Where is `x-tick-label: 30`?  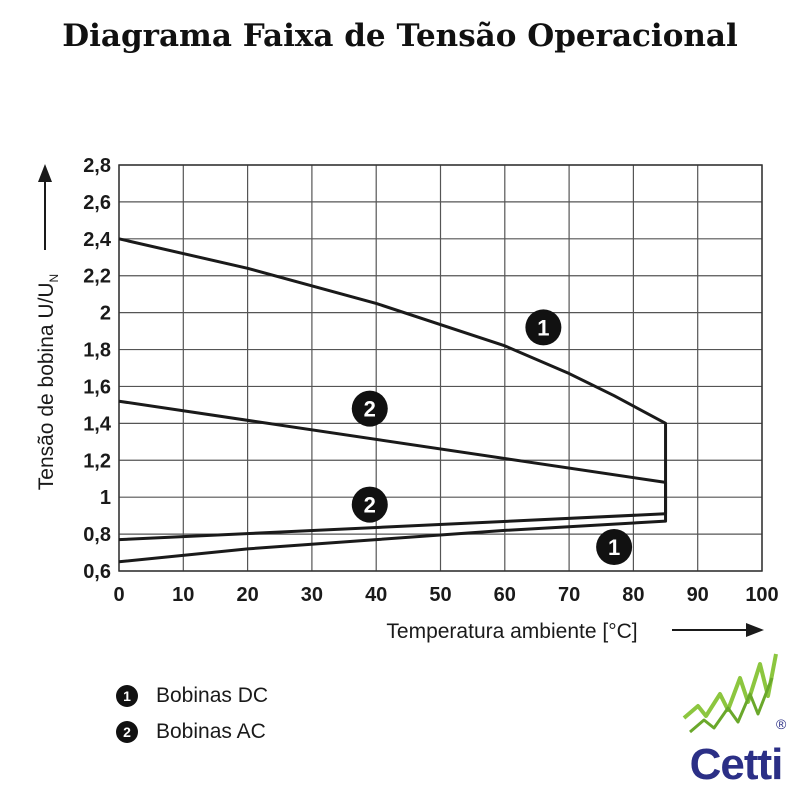
x-tick-label: 30 is located at coordinates (312, 595).